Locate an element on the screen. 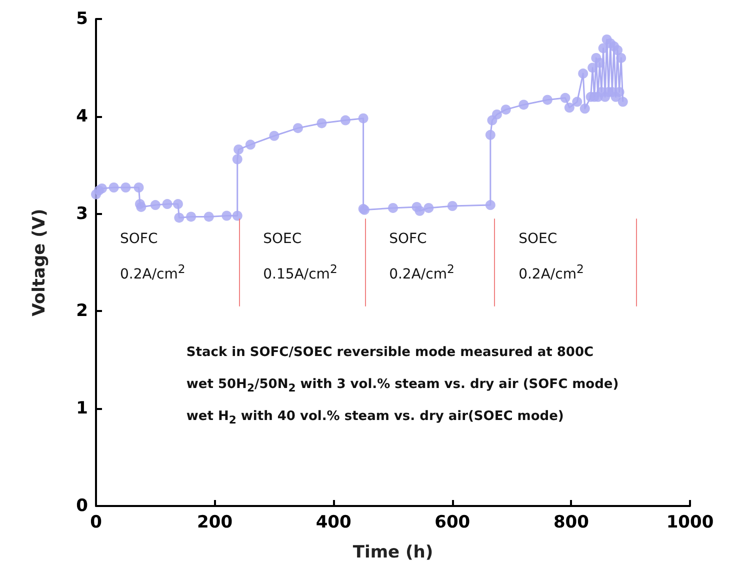 This screenshot has width=744, height=583. annotation: wet H$_{2}$ with 40 vol.% steam vs. dry air(SOEC mode) is located at coordinates (375, 418).